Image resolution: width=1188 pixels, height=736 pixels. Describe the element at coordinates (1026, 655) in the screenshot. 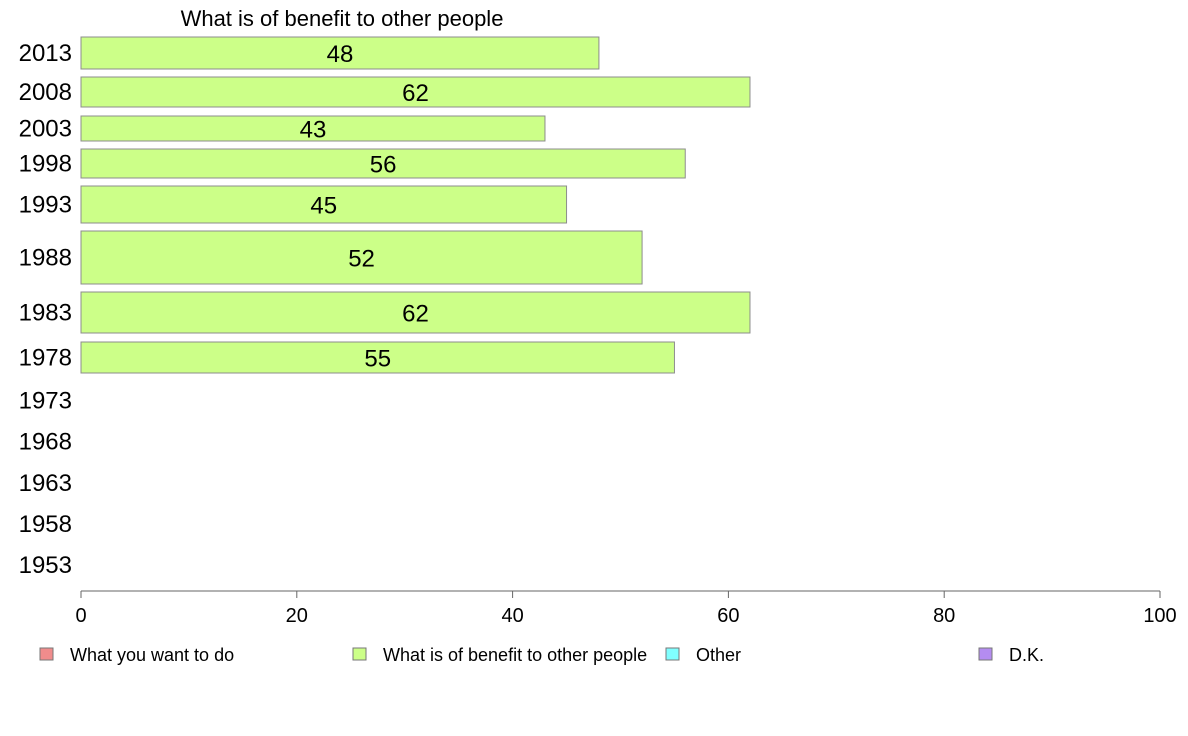

I see `legend-label-4: D.K.` at that location.